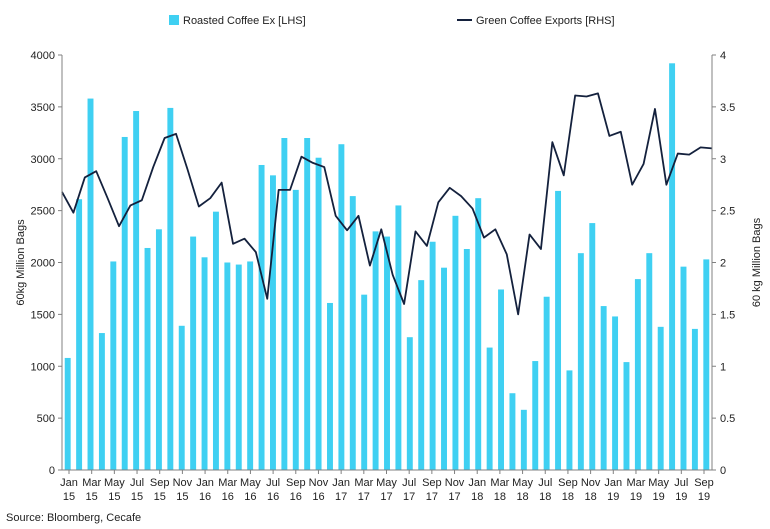  Describe the element at coordinates (43, 108) in the screenshot. I see `left-tick-label: 3500` at that location.